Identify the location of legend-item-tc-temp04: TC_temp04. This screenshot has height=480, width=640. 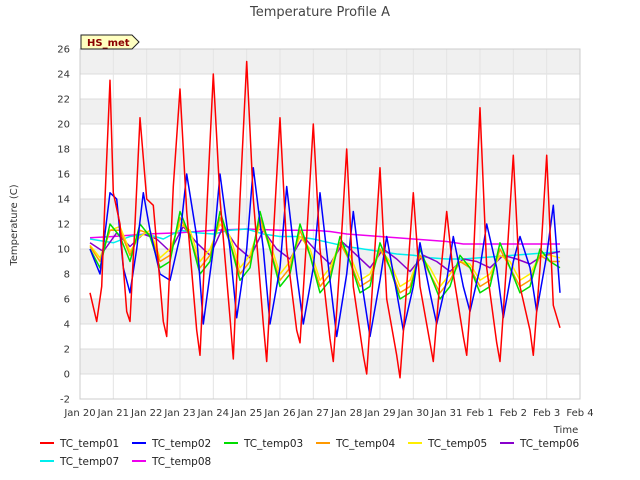
(356, 444).